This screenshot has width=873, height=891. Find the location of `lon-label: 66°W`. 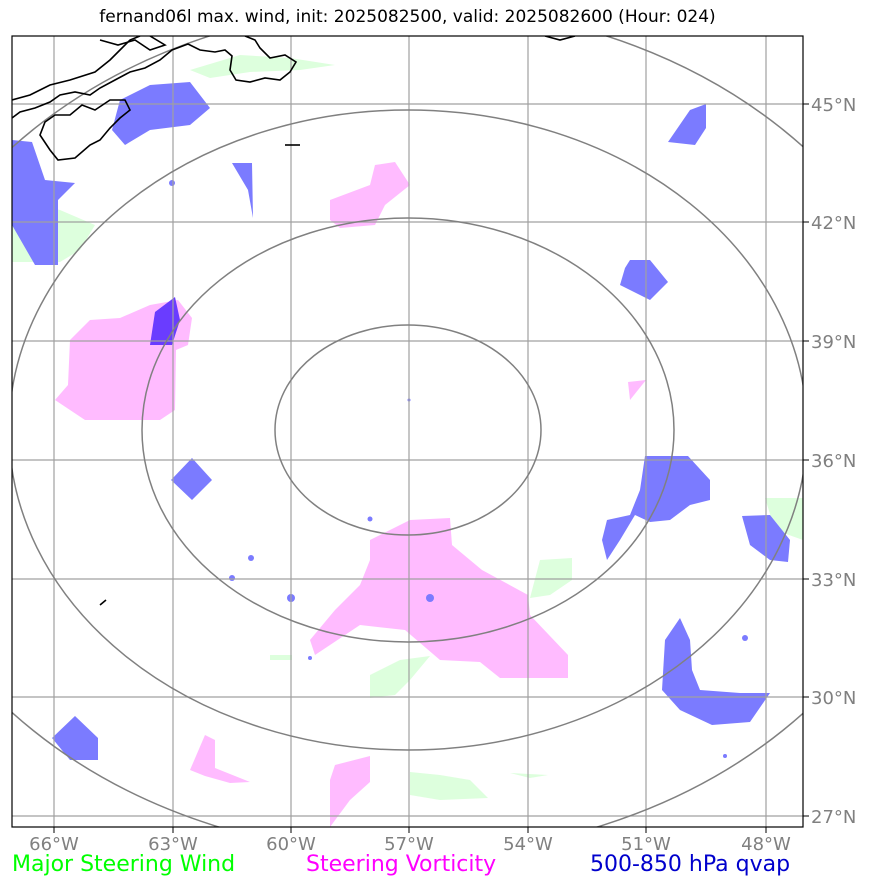

lon-label: 66°W is located at coordinates (54, 844).